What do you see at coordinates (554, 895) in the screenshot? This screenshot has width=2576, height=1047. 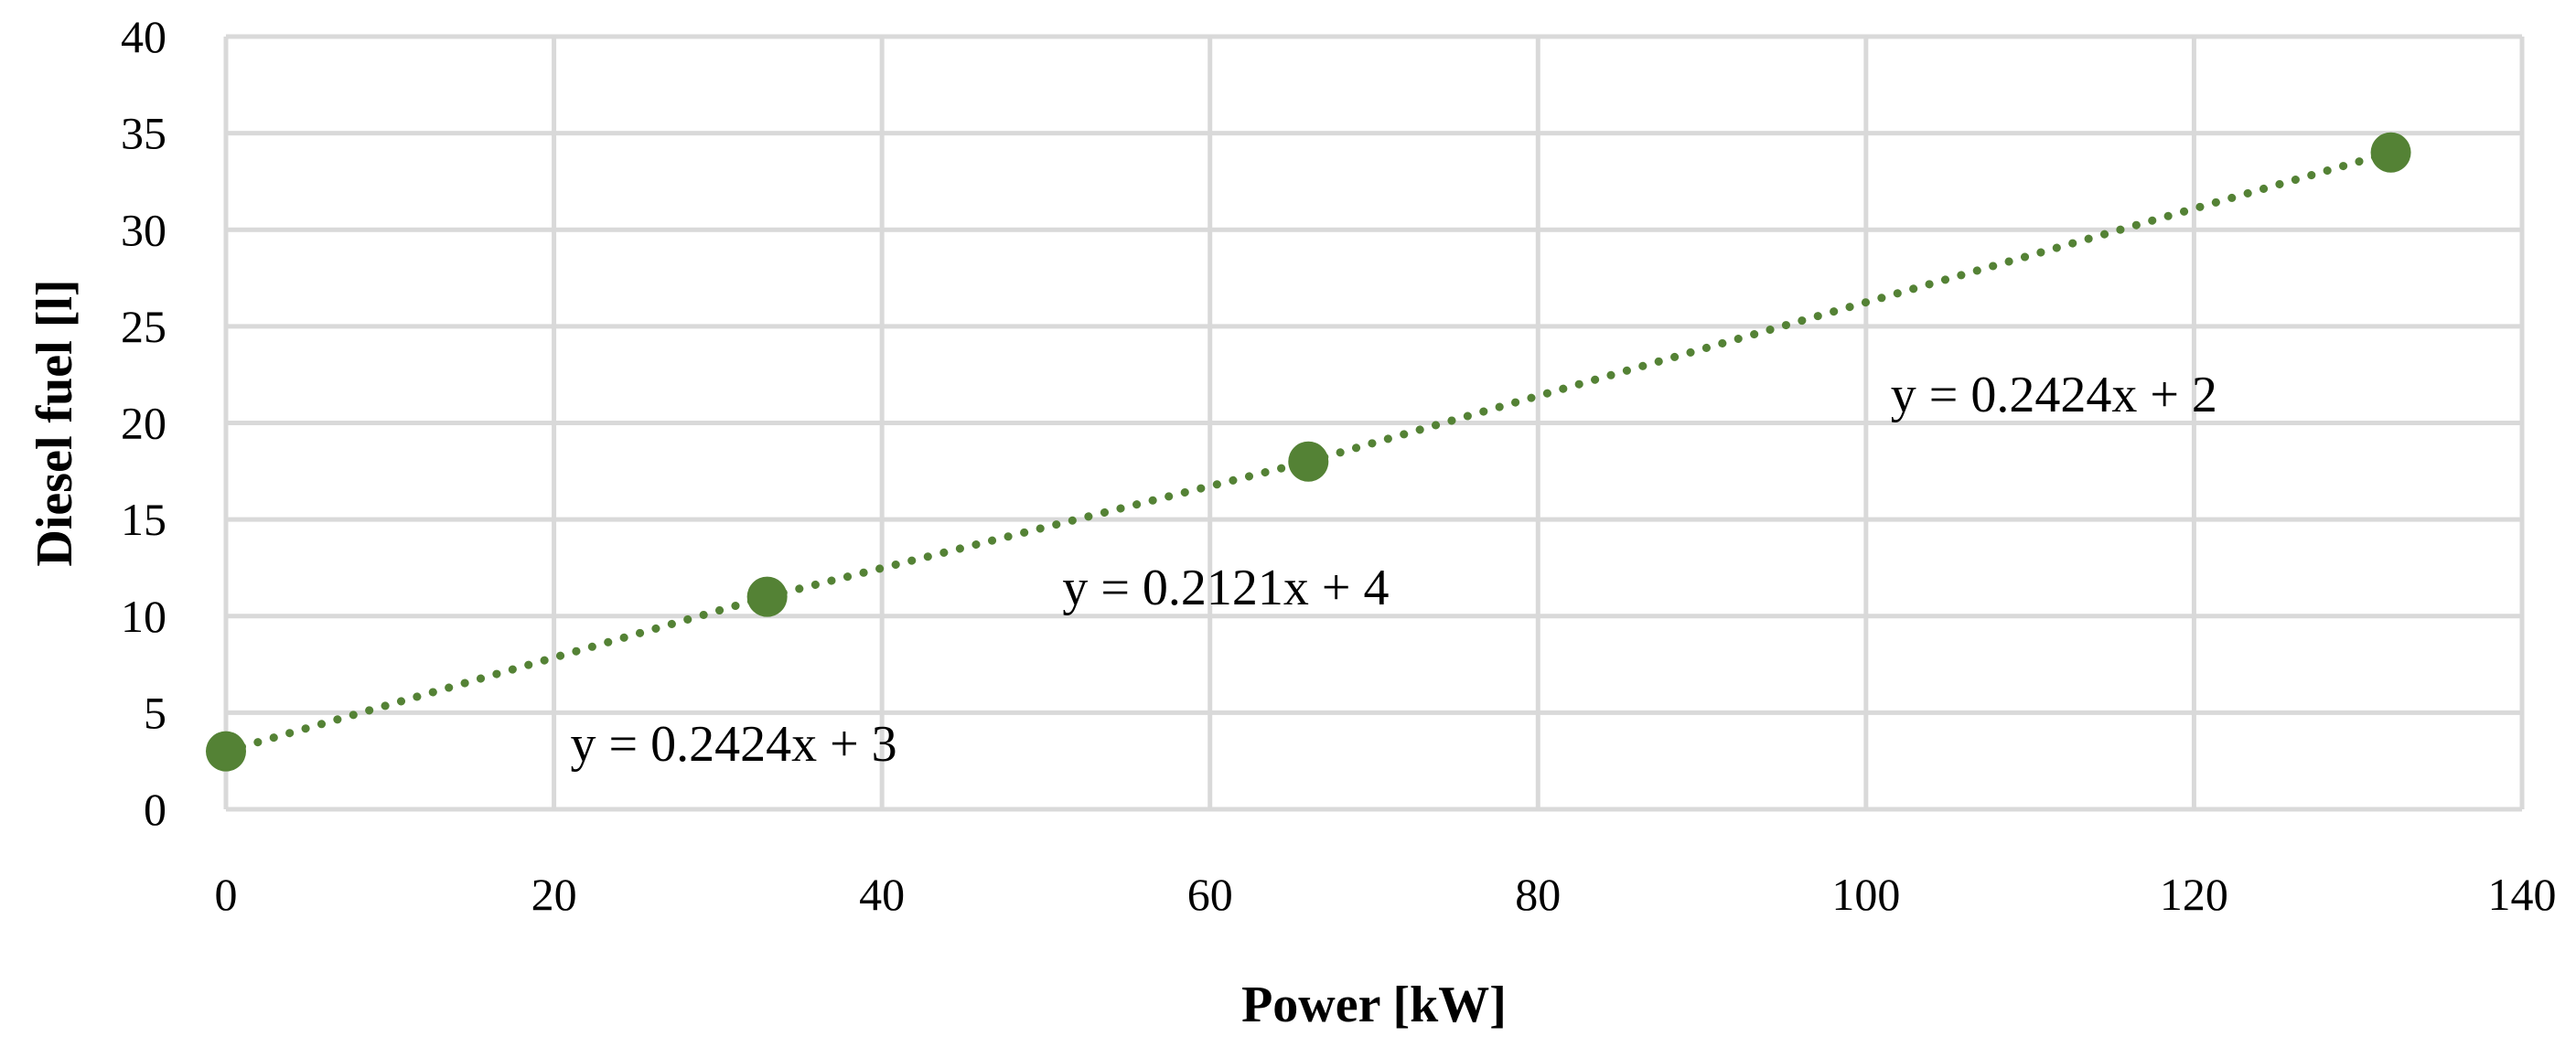 I see `x-tick-label: 20` at bounding box center [554, 895].